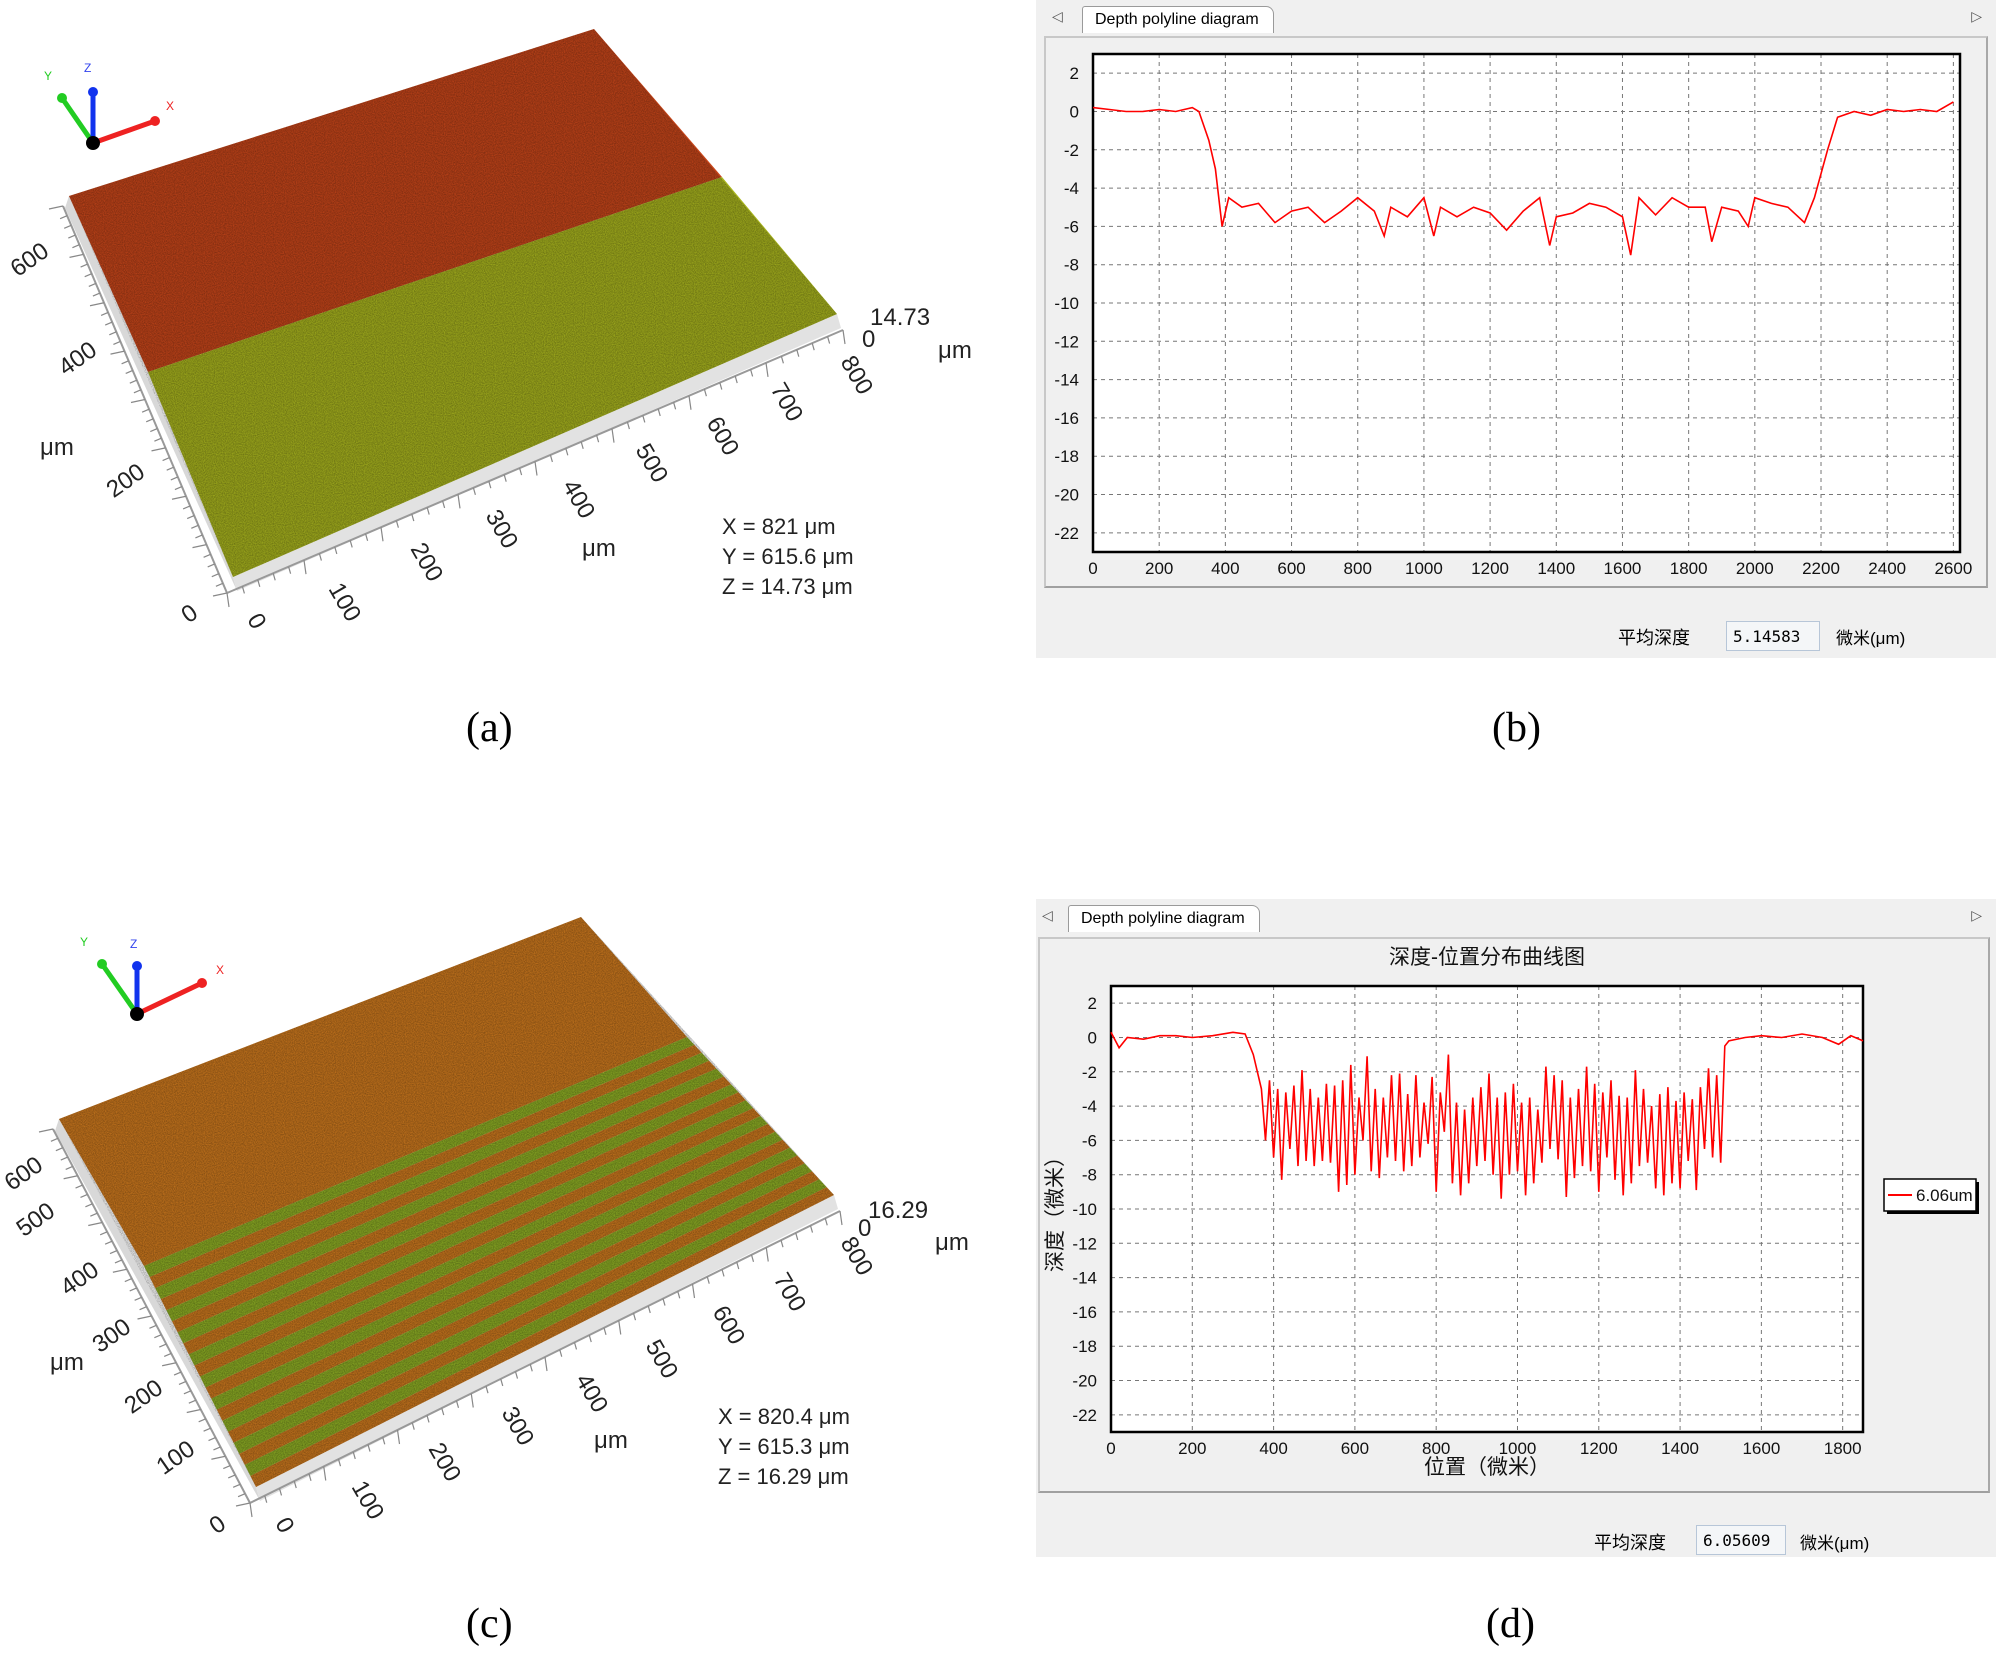  Describe the element at coordinates (1887, 568) in the screenshot. I see `x-tick-label: 2400` at that location.